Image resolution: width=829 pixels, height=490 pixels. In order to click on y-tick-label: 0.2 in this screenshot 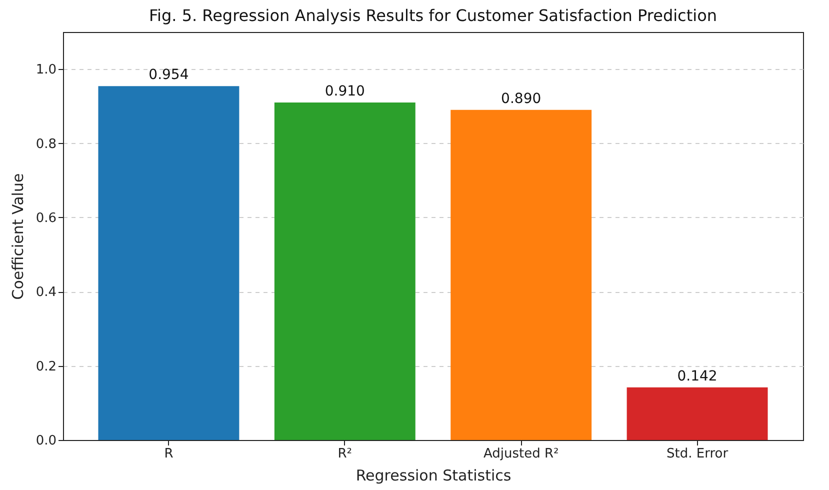, I will do `click(46, 366)`.